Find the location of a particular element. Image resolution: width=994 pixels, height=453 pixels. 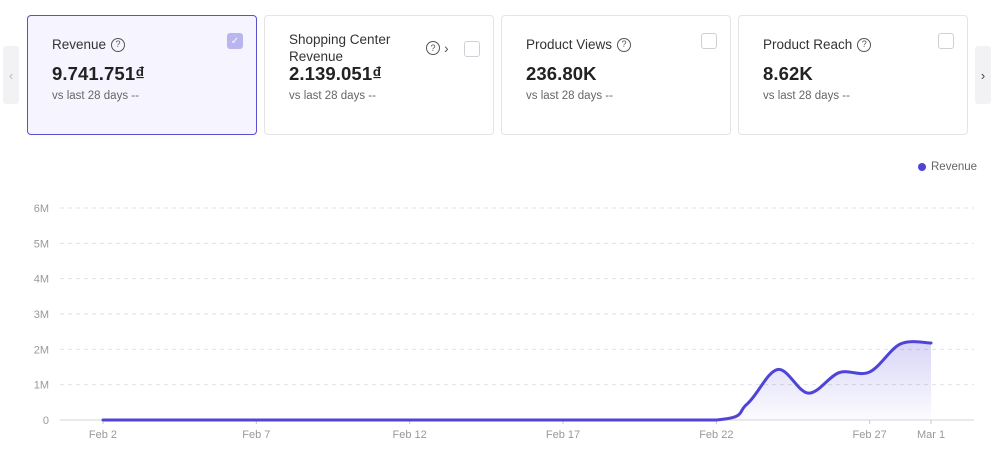

check-icon: ✓ is located at coordinates (235, 41).